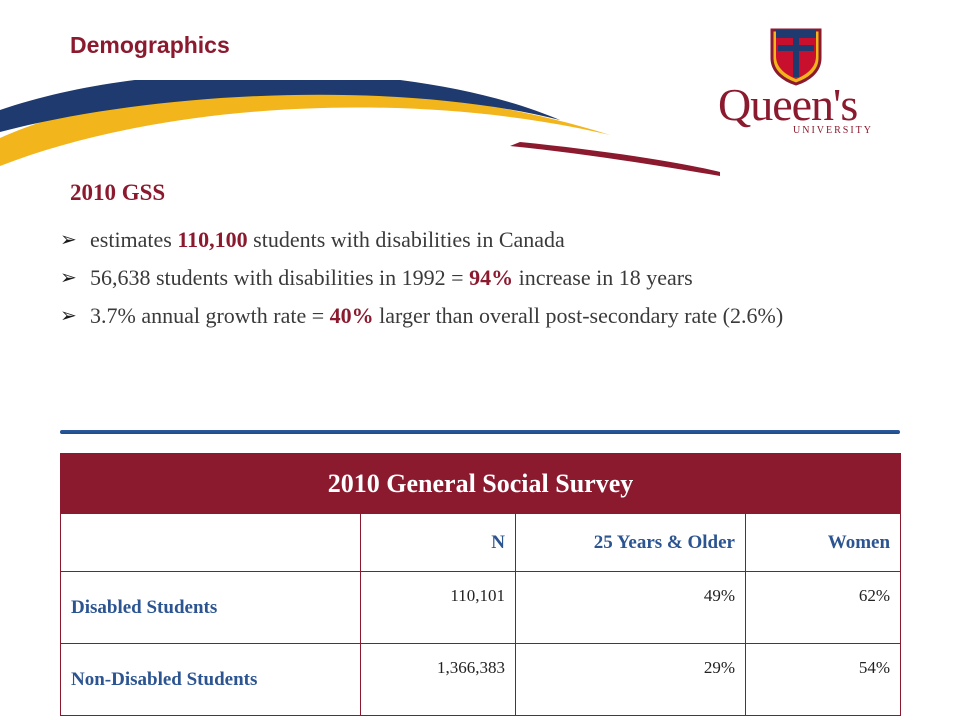  I want to click on row-label: Disabled Students, so click(210, 607).